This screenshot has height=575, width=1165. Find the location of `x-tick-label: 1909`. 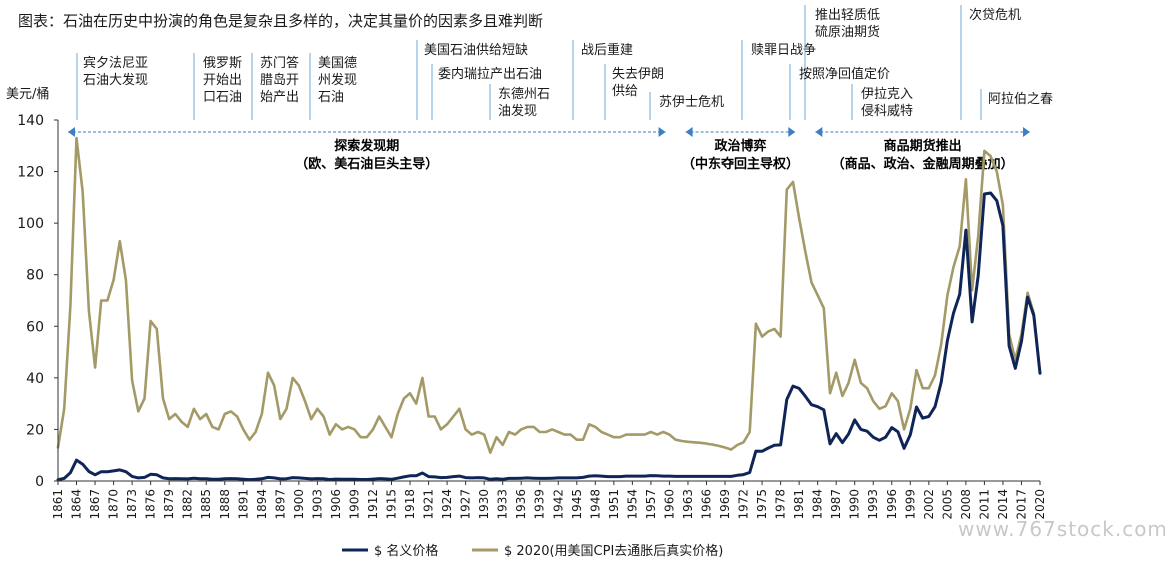

x-tick-label: 1909 is located at coordinates (354, 504).